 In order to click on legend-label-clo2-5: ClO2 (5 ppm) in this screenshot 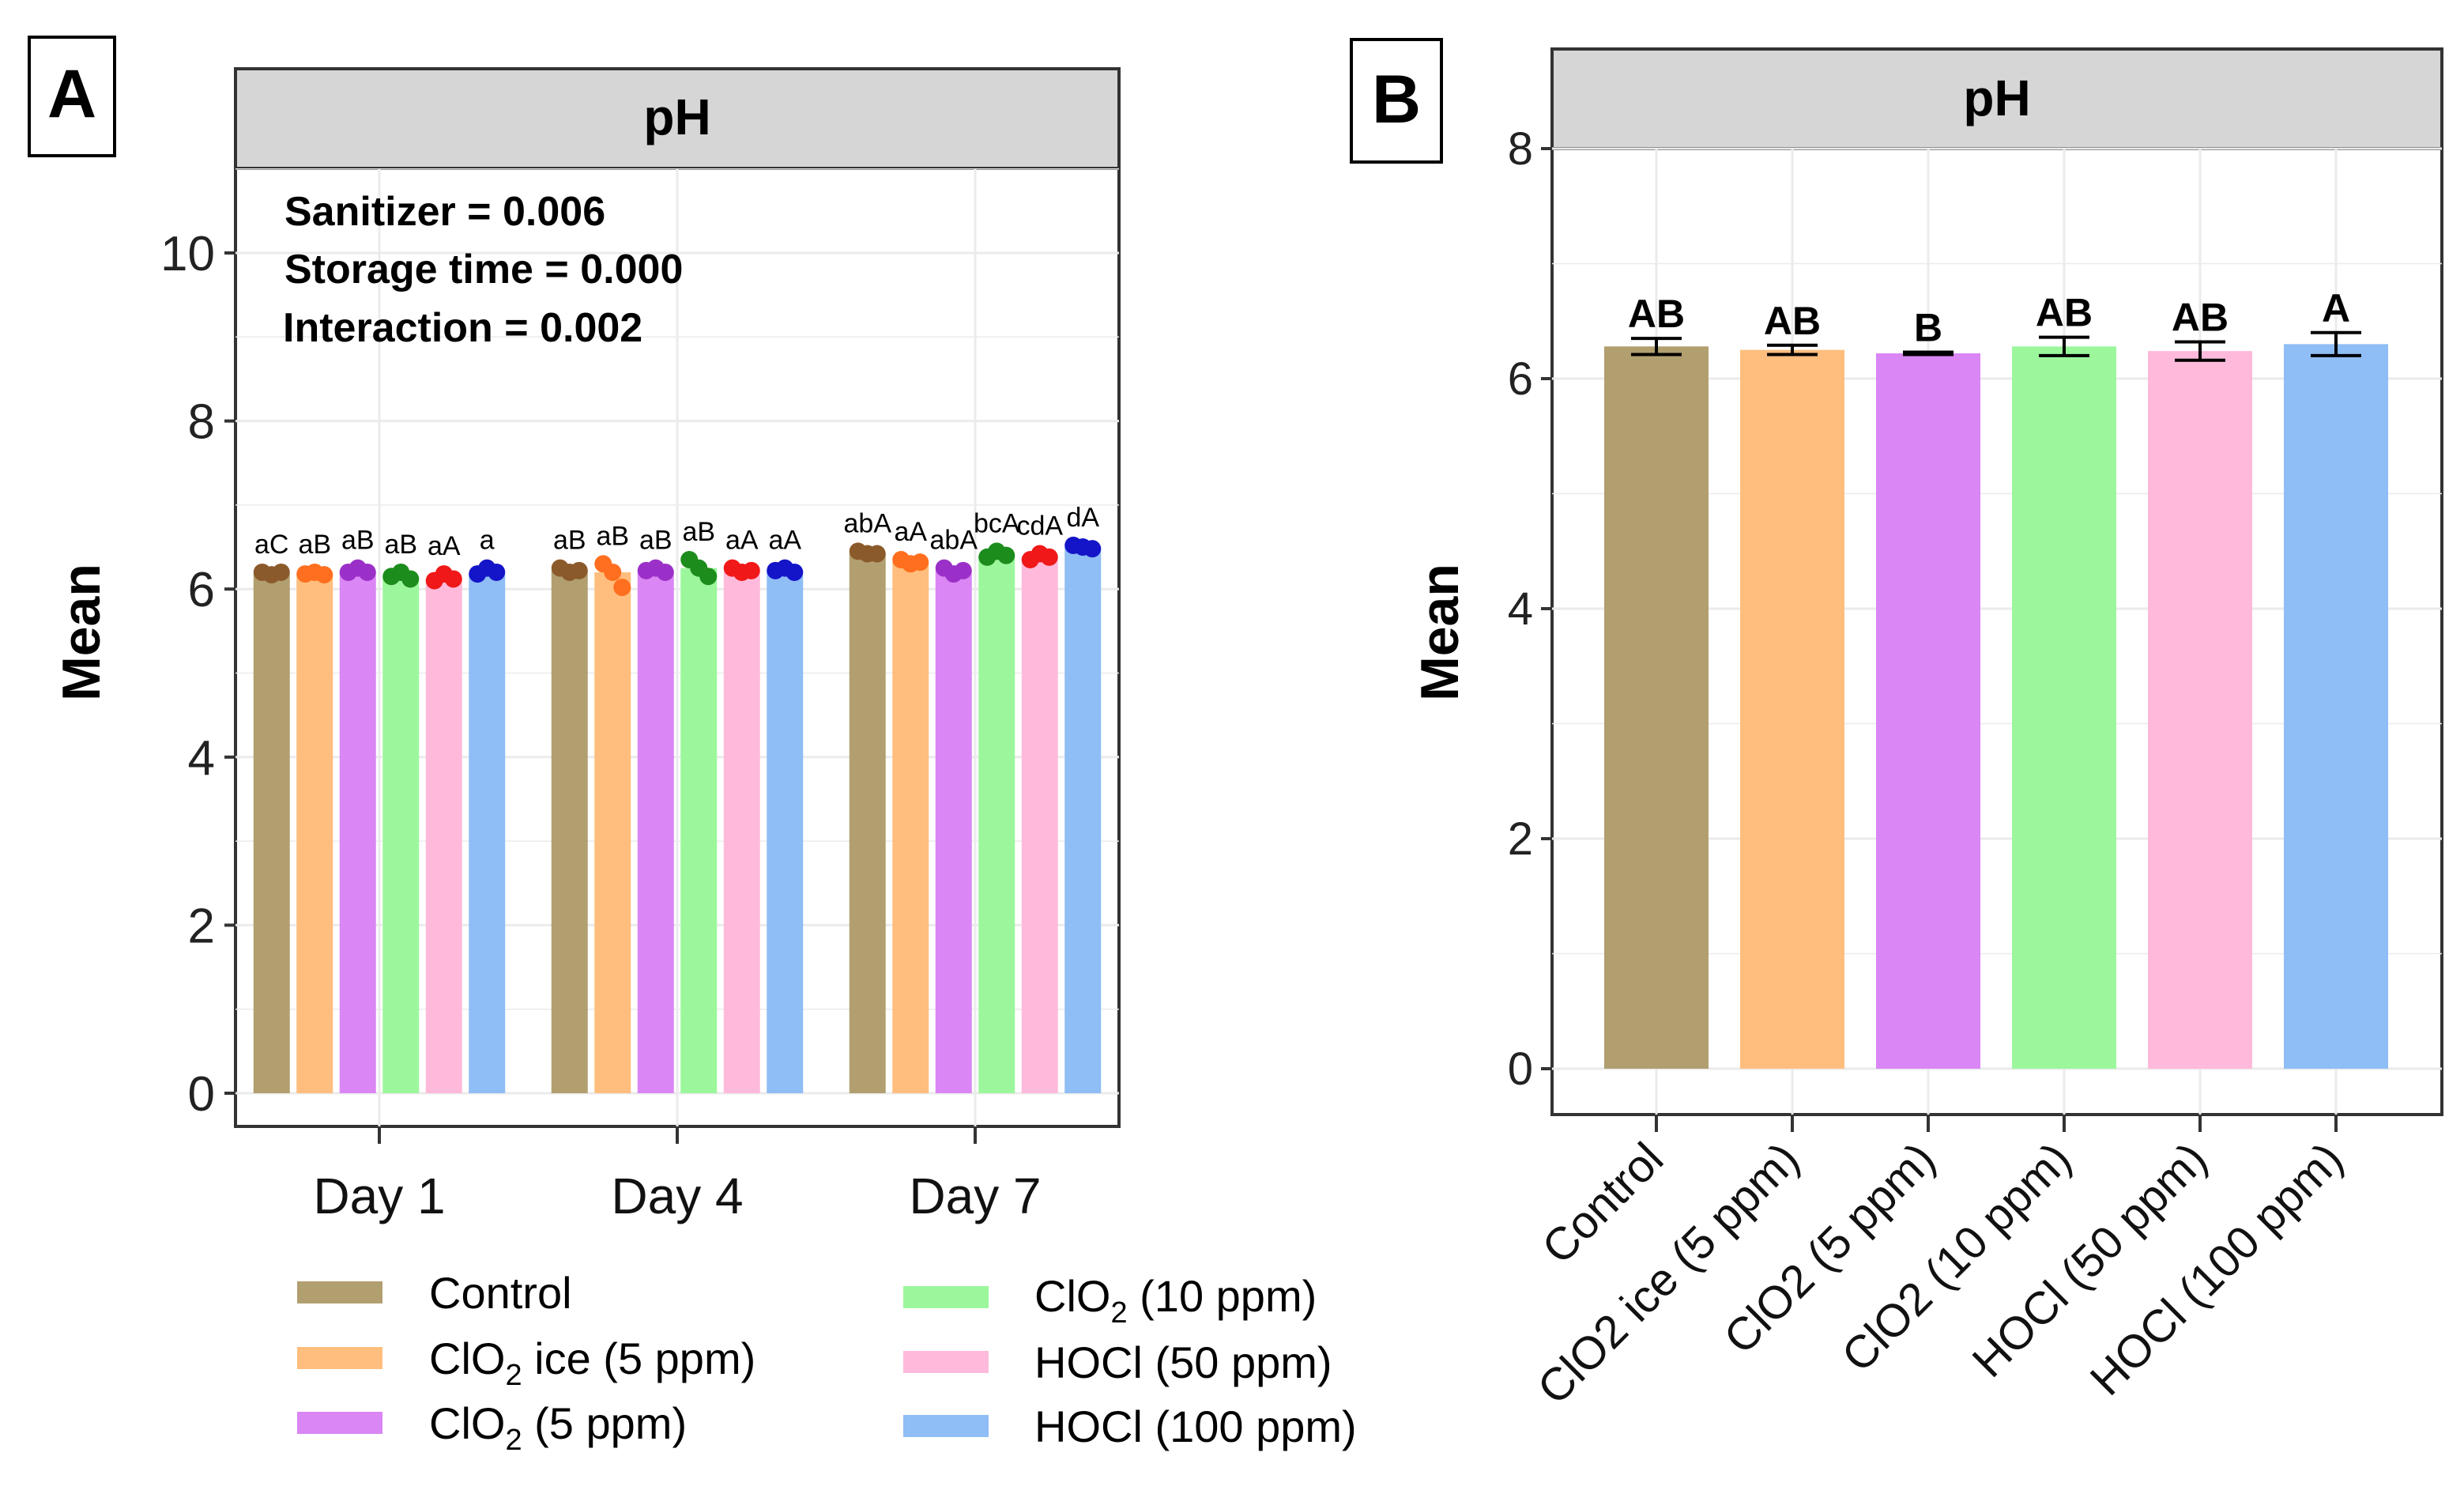, I will do `click(558, 1427)`.